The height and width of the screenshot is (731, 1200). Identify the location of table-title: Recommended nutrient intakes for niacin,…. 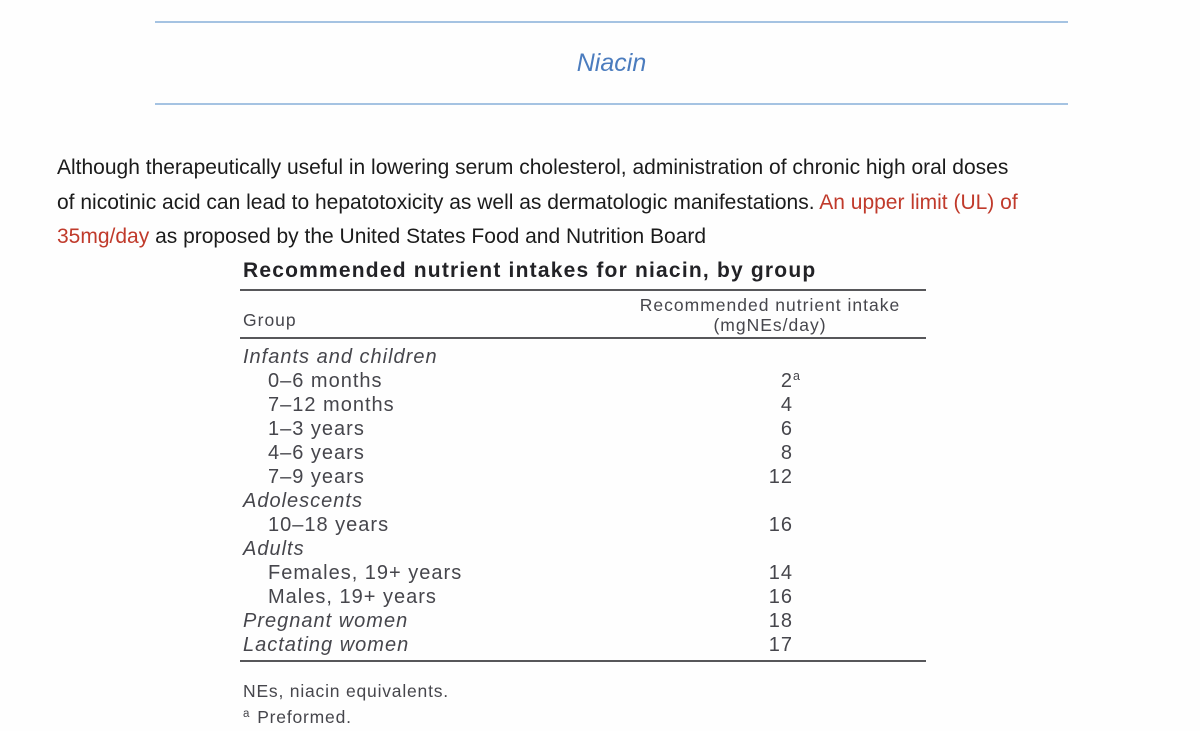
(530, 270).